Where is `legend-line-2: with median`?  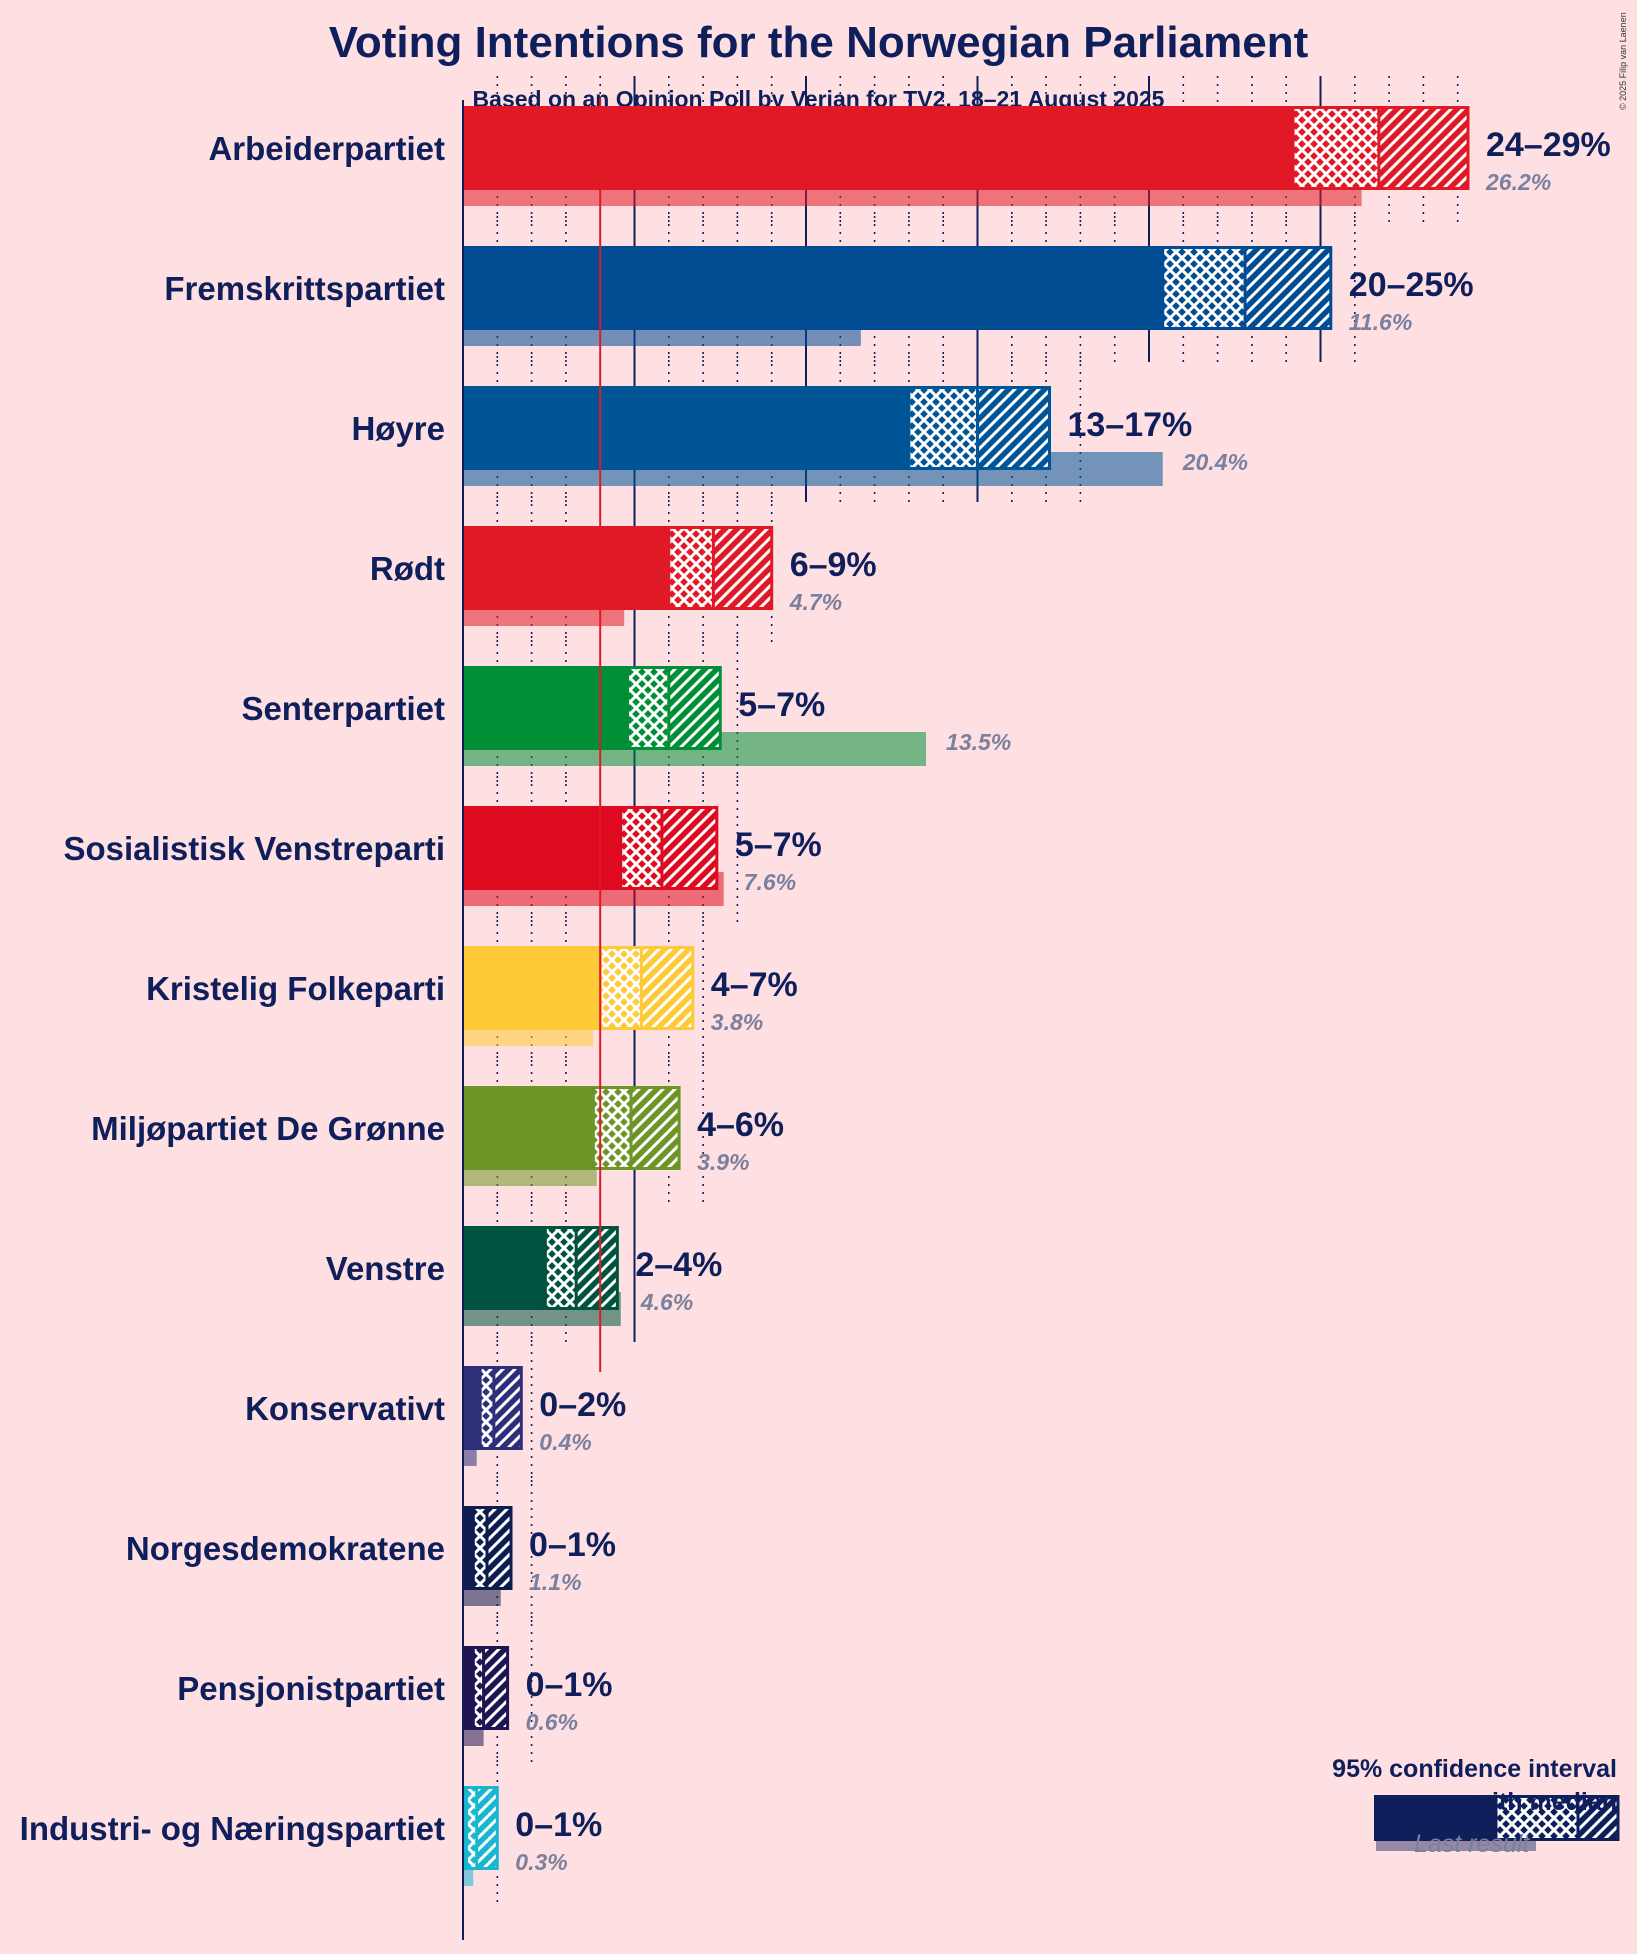 legend-line-2: with median is located at coordinates (1544, 1802).